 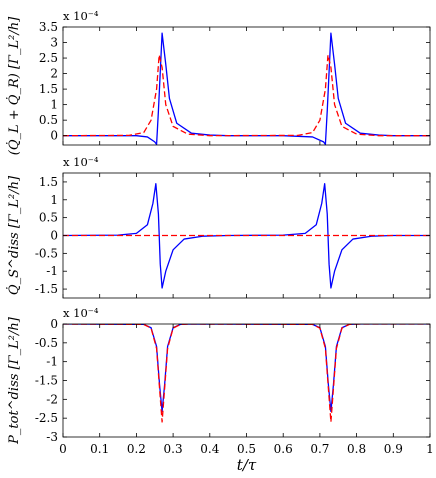 What do you see at coordinates (14, 380) in the screenshot?
I see `y-axis-label: P_tot^diss [Γ_L²/h]` at bounding box center [14, 380].